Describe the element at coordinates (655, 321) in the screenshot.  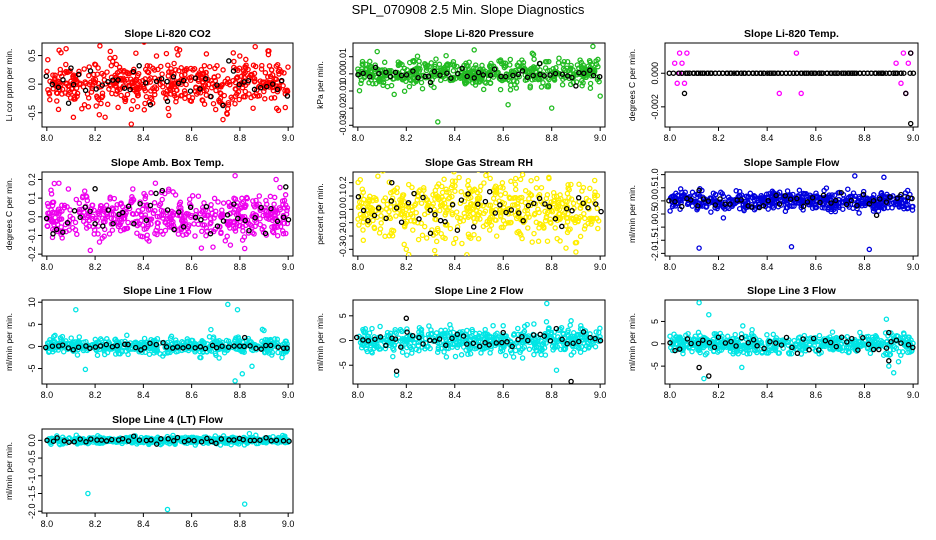
I see `y-tick-label: 5` at that location.